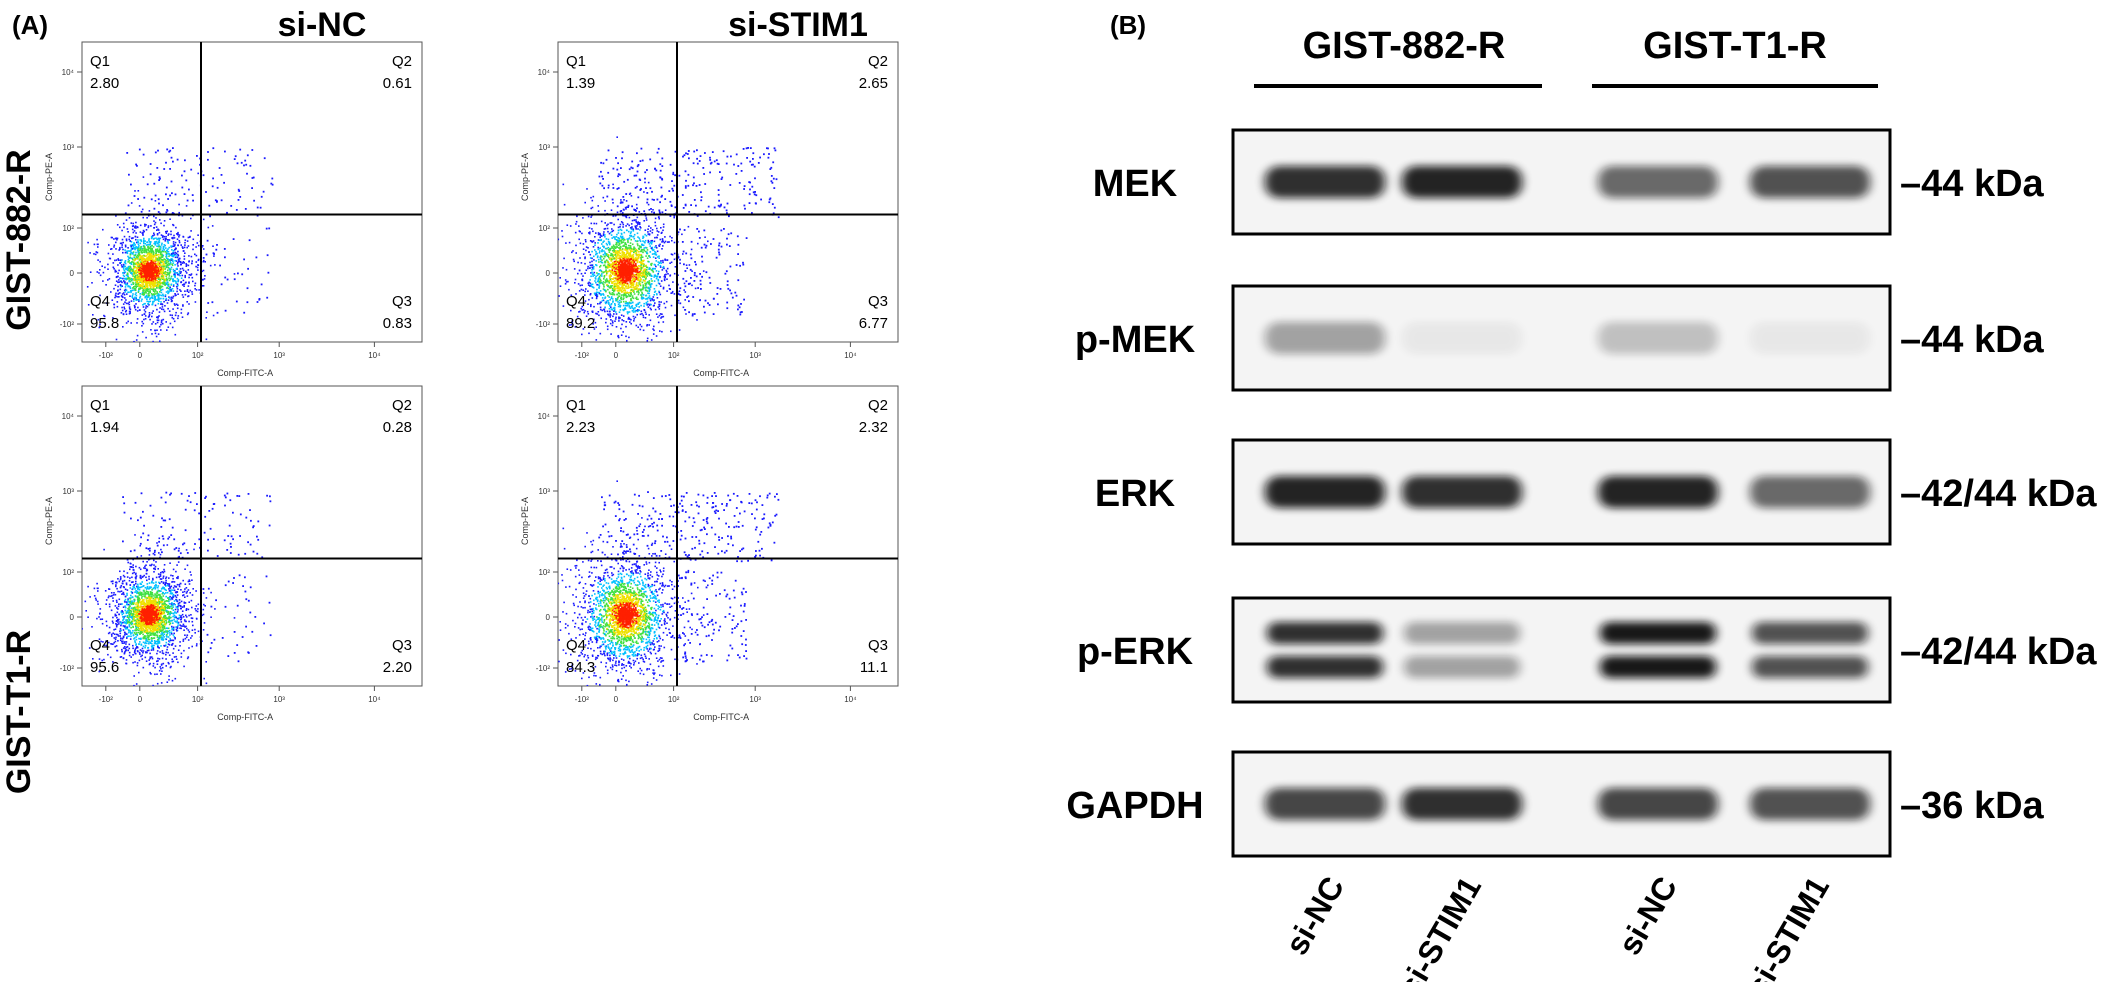 This screenshot has height=982, width=2128. Describe the element at coordinates (19, 239) in the screenshot. I see `row-header-gist-882-r: GIST-882-R` at that location.